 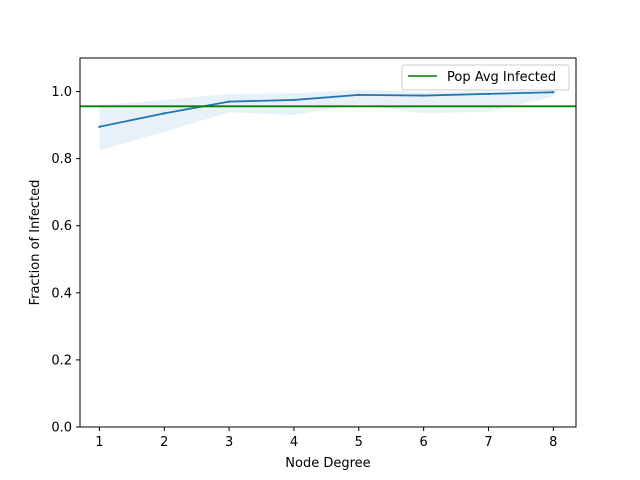 I want to click on legend: Pop Avg Infected, so click(x=485, y=77).